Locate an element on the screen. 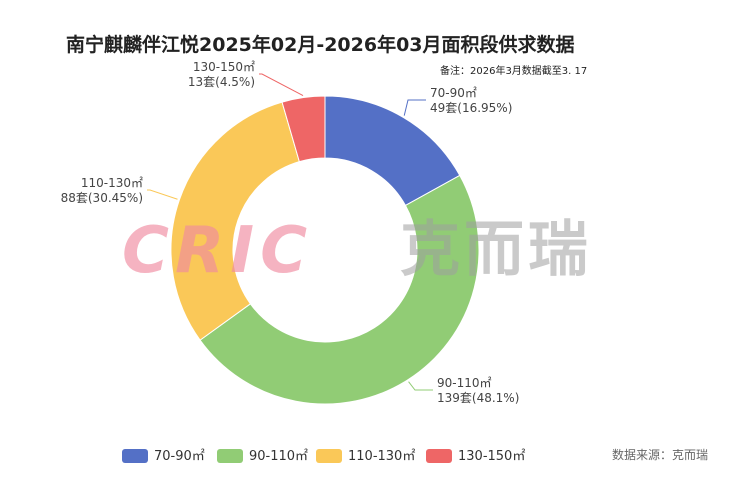 Image resolution: width=755 pixels, height=486 pixels. legend-item-4: 130-150㎡ is located at coordinates (491, 456).